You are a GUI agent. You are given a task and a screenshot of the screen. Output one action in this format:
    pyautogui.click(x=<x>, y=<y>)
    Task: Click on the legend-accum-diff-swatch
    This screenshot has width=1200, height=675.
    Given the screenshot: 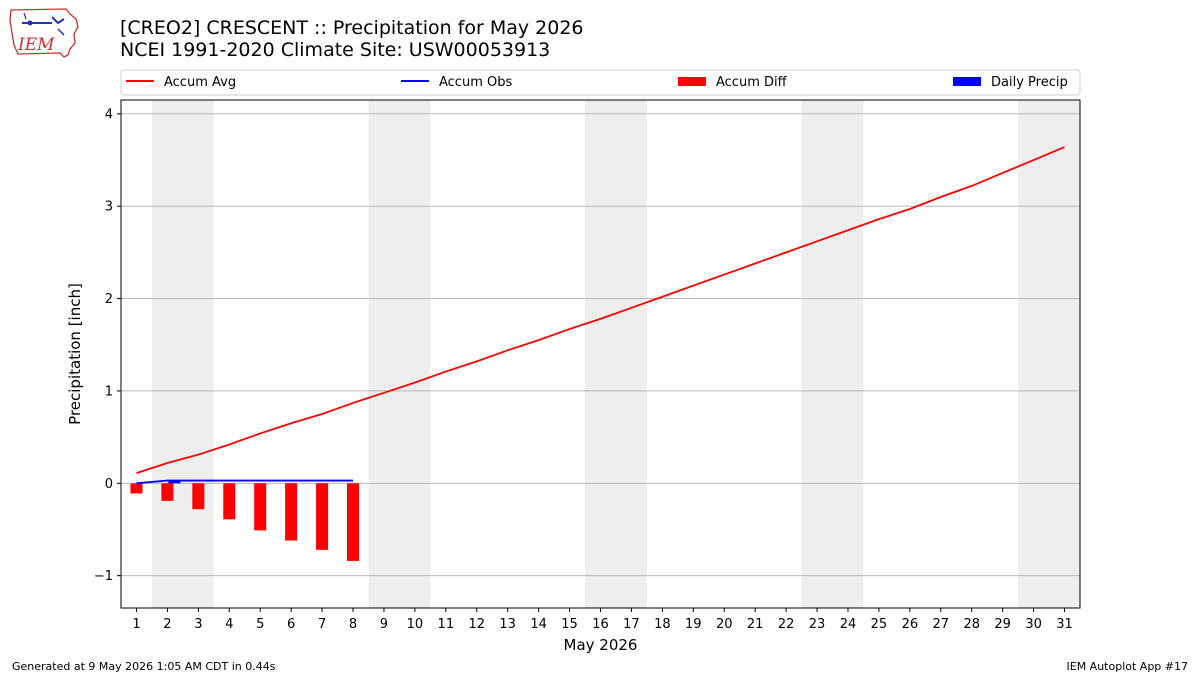 What is the action you would take?
    pyautogui.click(x=692, y=81)
    